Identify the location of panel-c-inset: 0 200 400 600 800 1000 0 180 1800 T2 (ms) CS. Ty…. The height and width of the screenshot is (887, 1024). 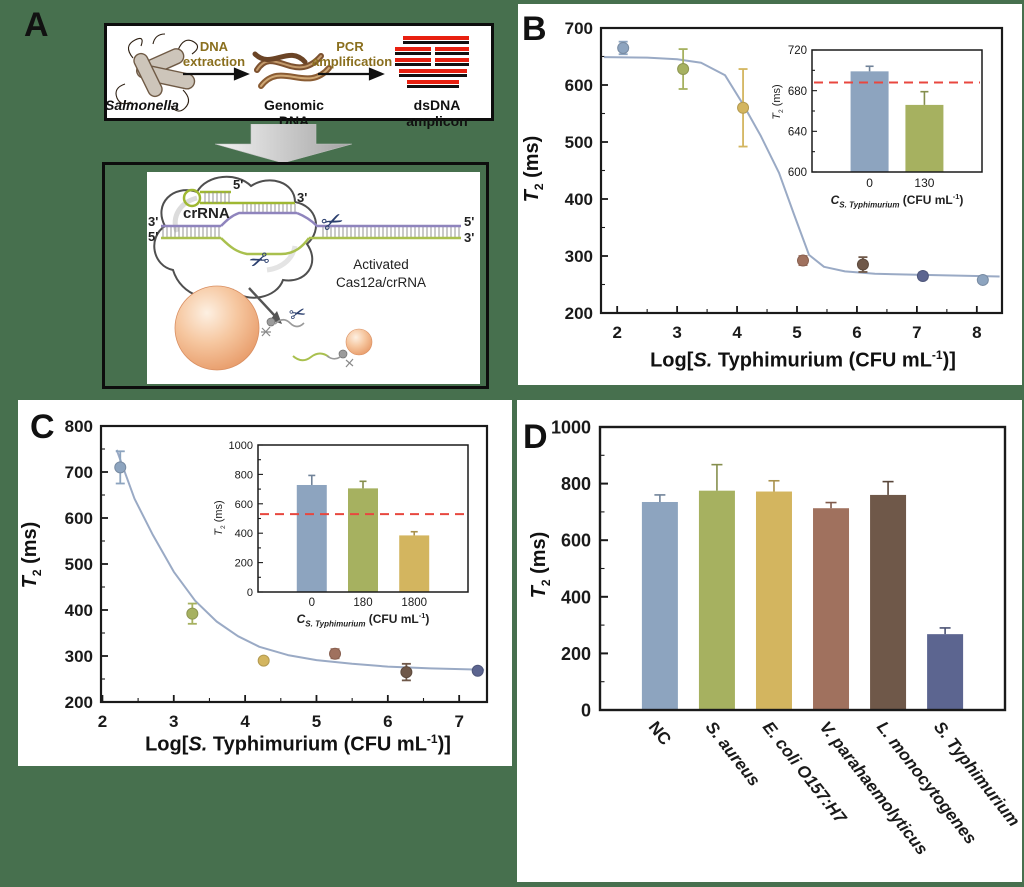
(345, 537).